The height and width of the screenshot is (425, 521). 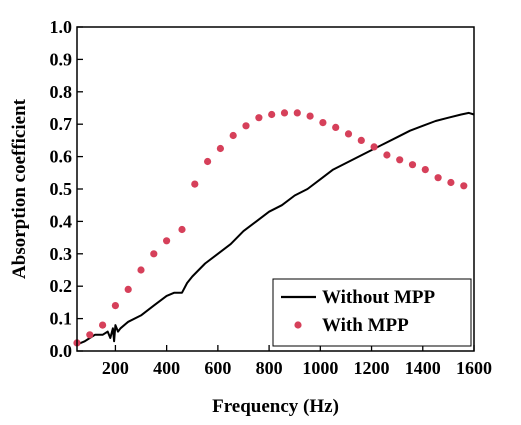 What do you see at coordinates (19, 188) in the screenshot?
I see `y-axis-title: Absorption coefficient` at bounding box center [19, 188].